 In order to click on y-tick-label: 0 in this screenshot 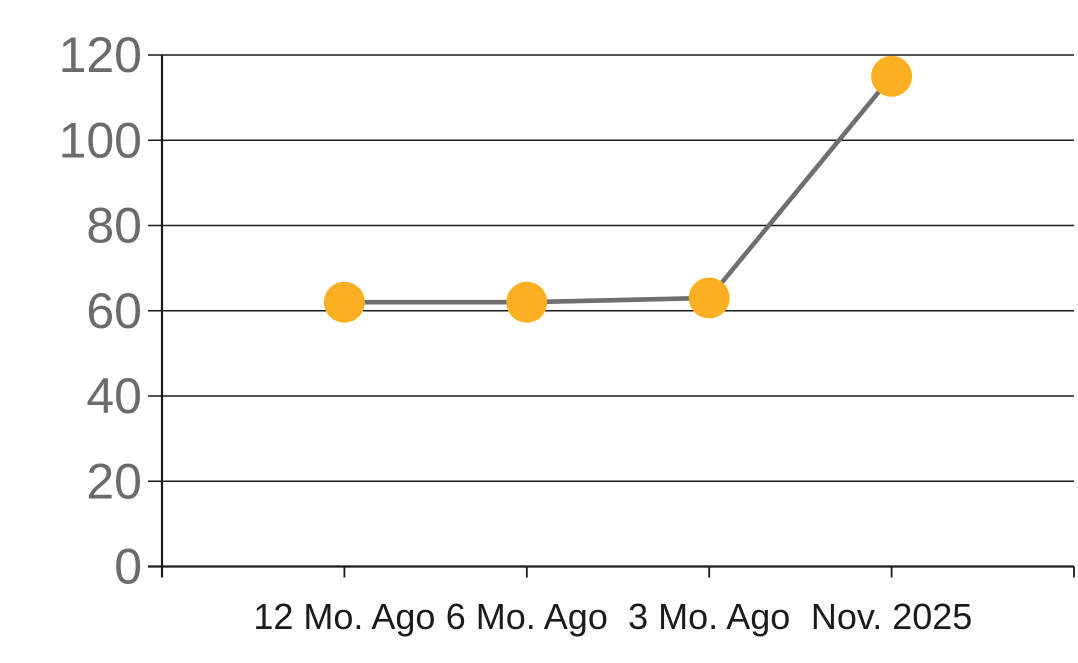, I will do `click(128, 567)`.